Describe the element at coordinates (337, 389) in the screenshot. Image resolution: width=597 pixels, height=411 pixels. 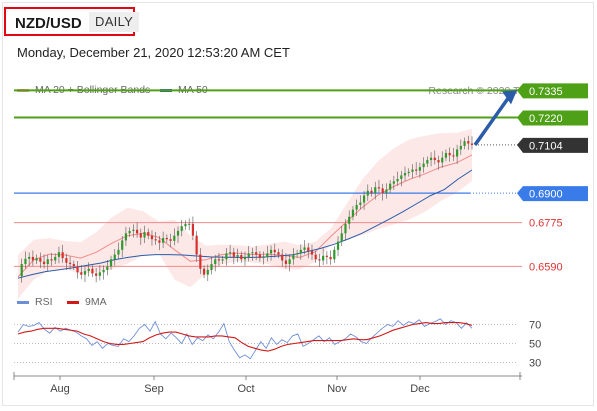
I see `x-tick-label: Nov` at that location.